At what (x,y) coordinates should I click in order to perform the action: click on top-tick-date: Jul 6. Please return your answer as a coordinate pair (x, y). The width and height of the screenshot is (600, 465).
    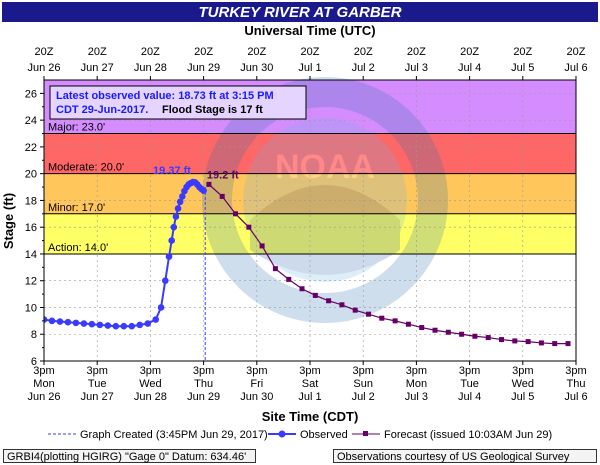
    Looking at the image, I should click on (575, 68).